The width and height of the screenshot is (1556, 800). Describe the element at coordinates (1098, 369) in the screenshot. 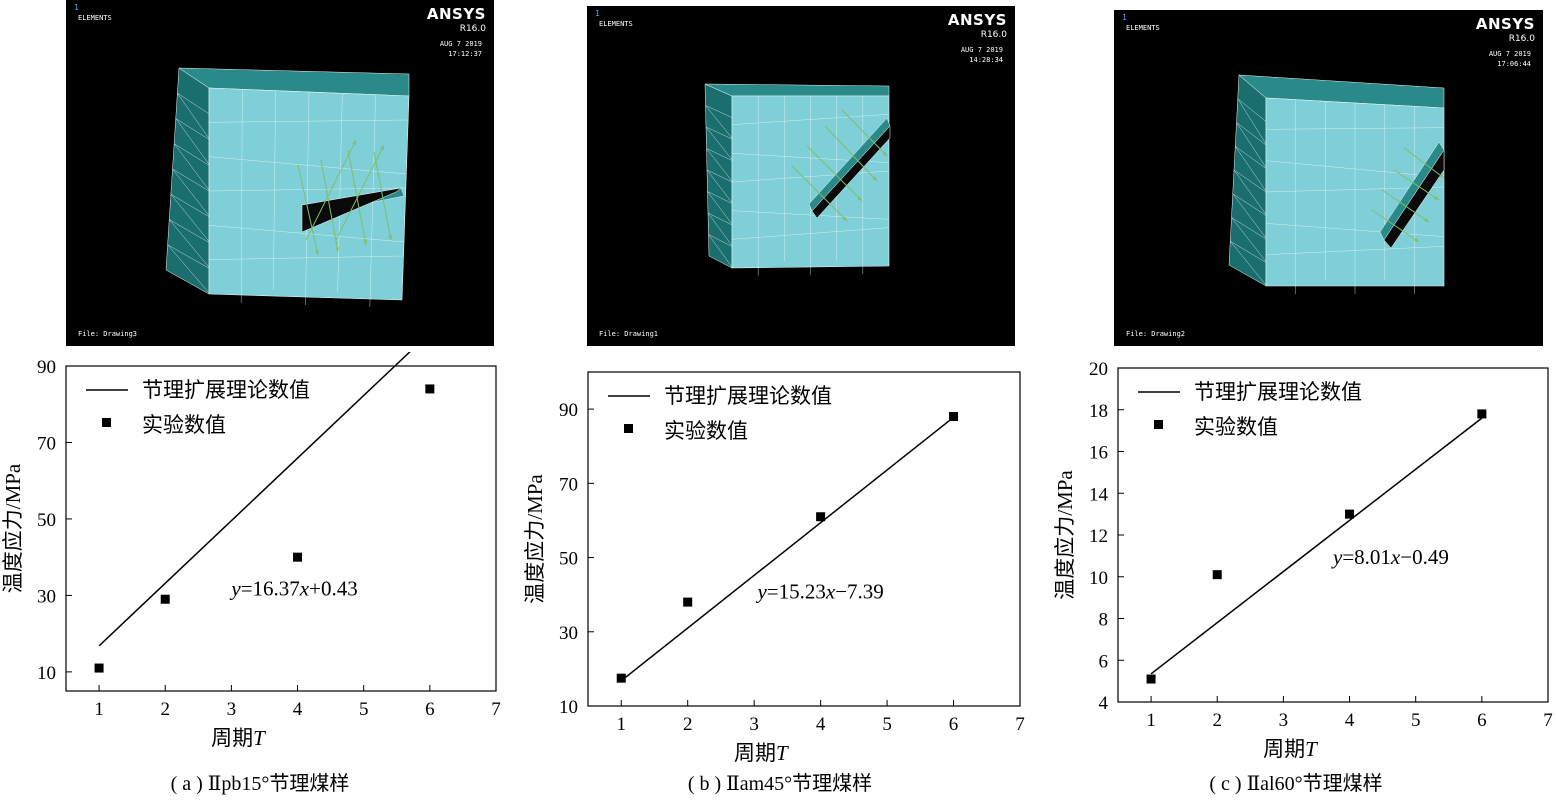

I see `y-tick-label: 20` at that location.